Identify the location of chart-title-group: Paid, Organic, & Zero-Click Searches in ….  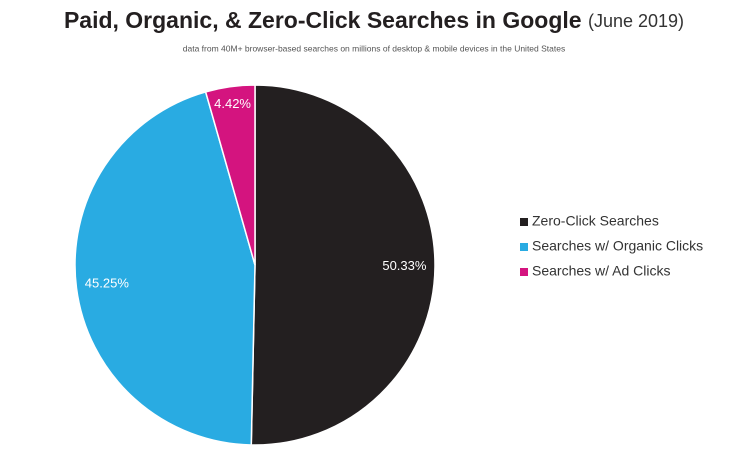
(374, 20).